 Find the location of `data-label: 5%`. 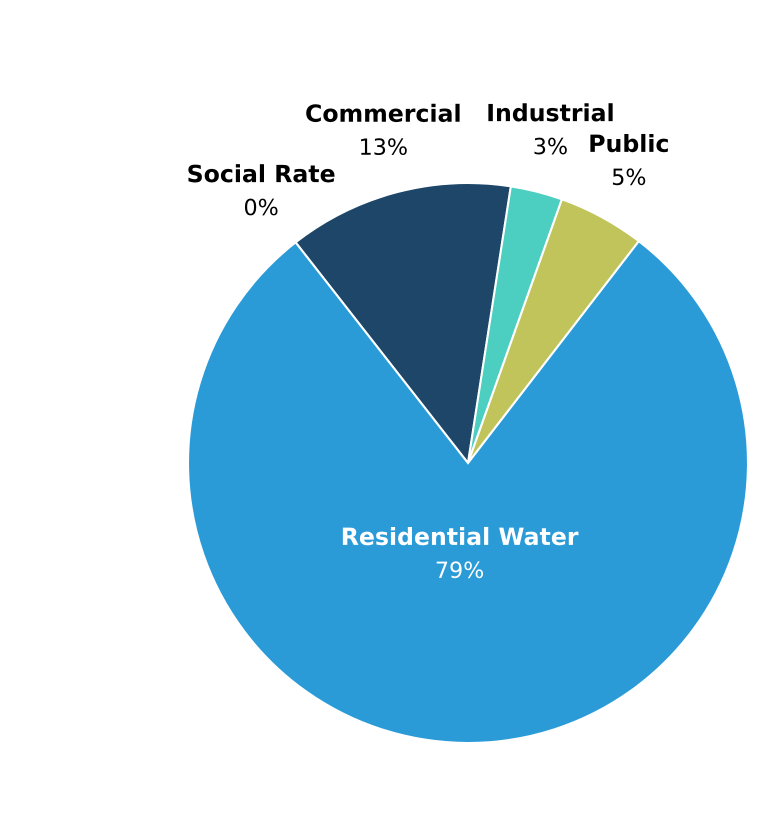

data-label: 5% is located at coordinates (629, 177).